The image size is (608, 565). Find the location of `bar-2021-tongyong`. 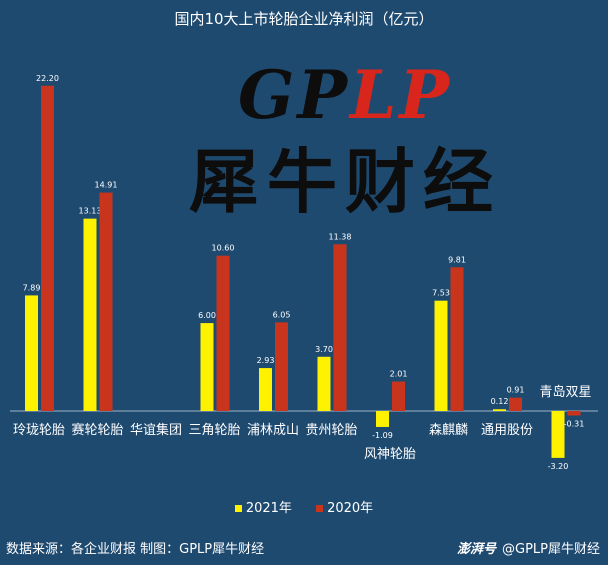

bar-2021-tongyong is located at coordinates (499, 410).